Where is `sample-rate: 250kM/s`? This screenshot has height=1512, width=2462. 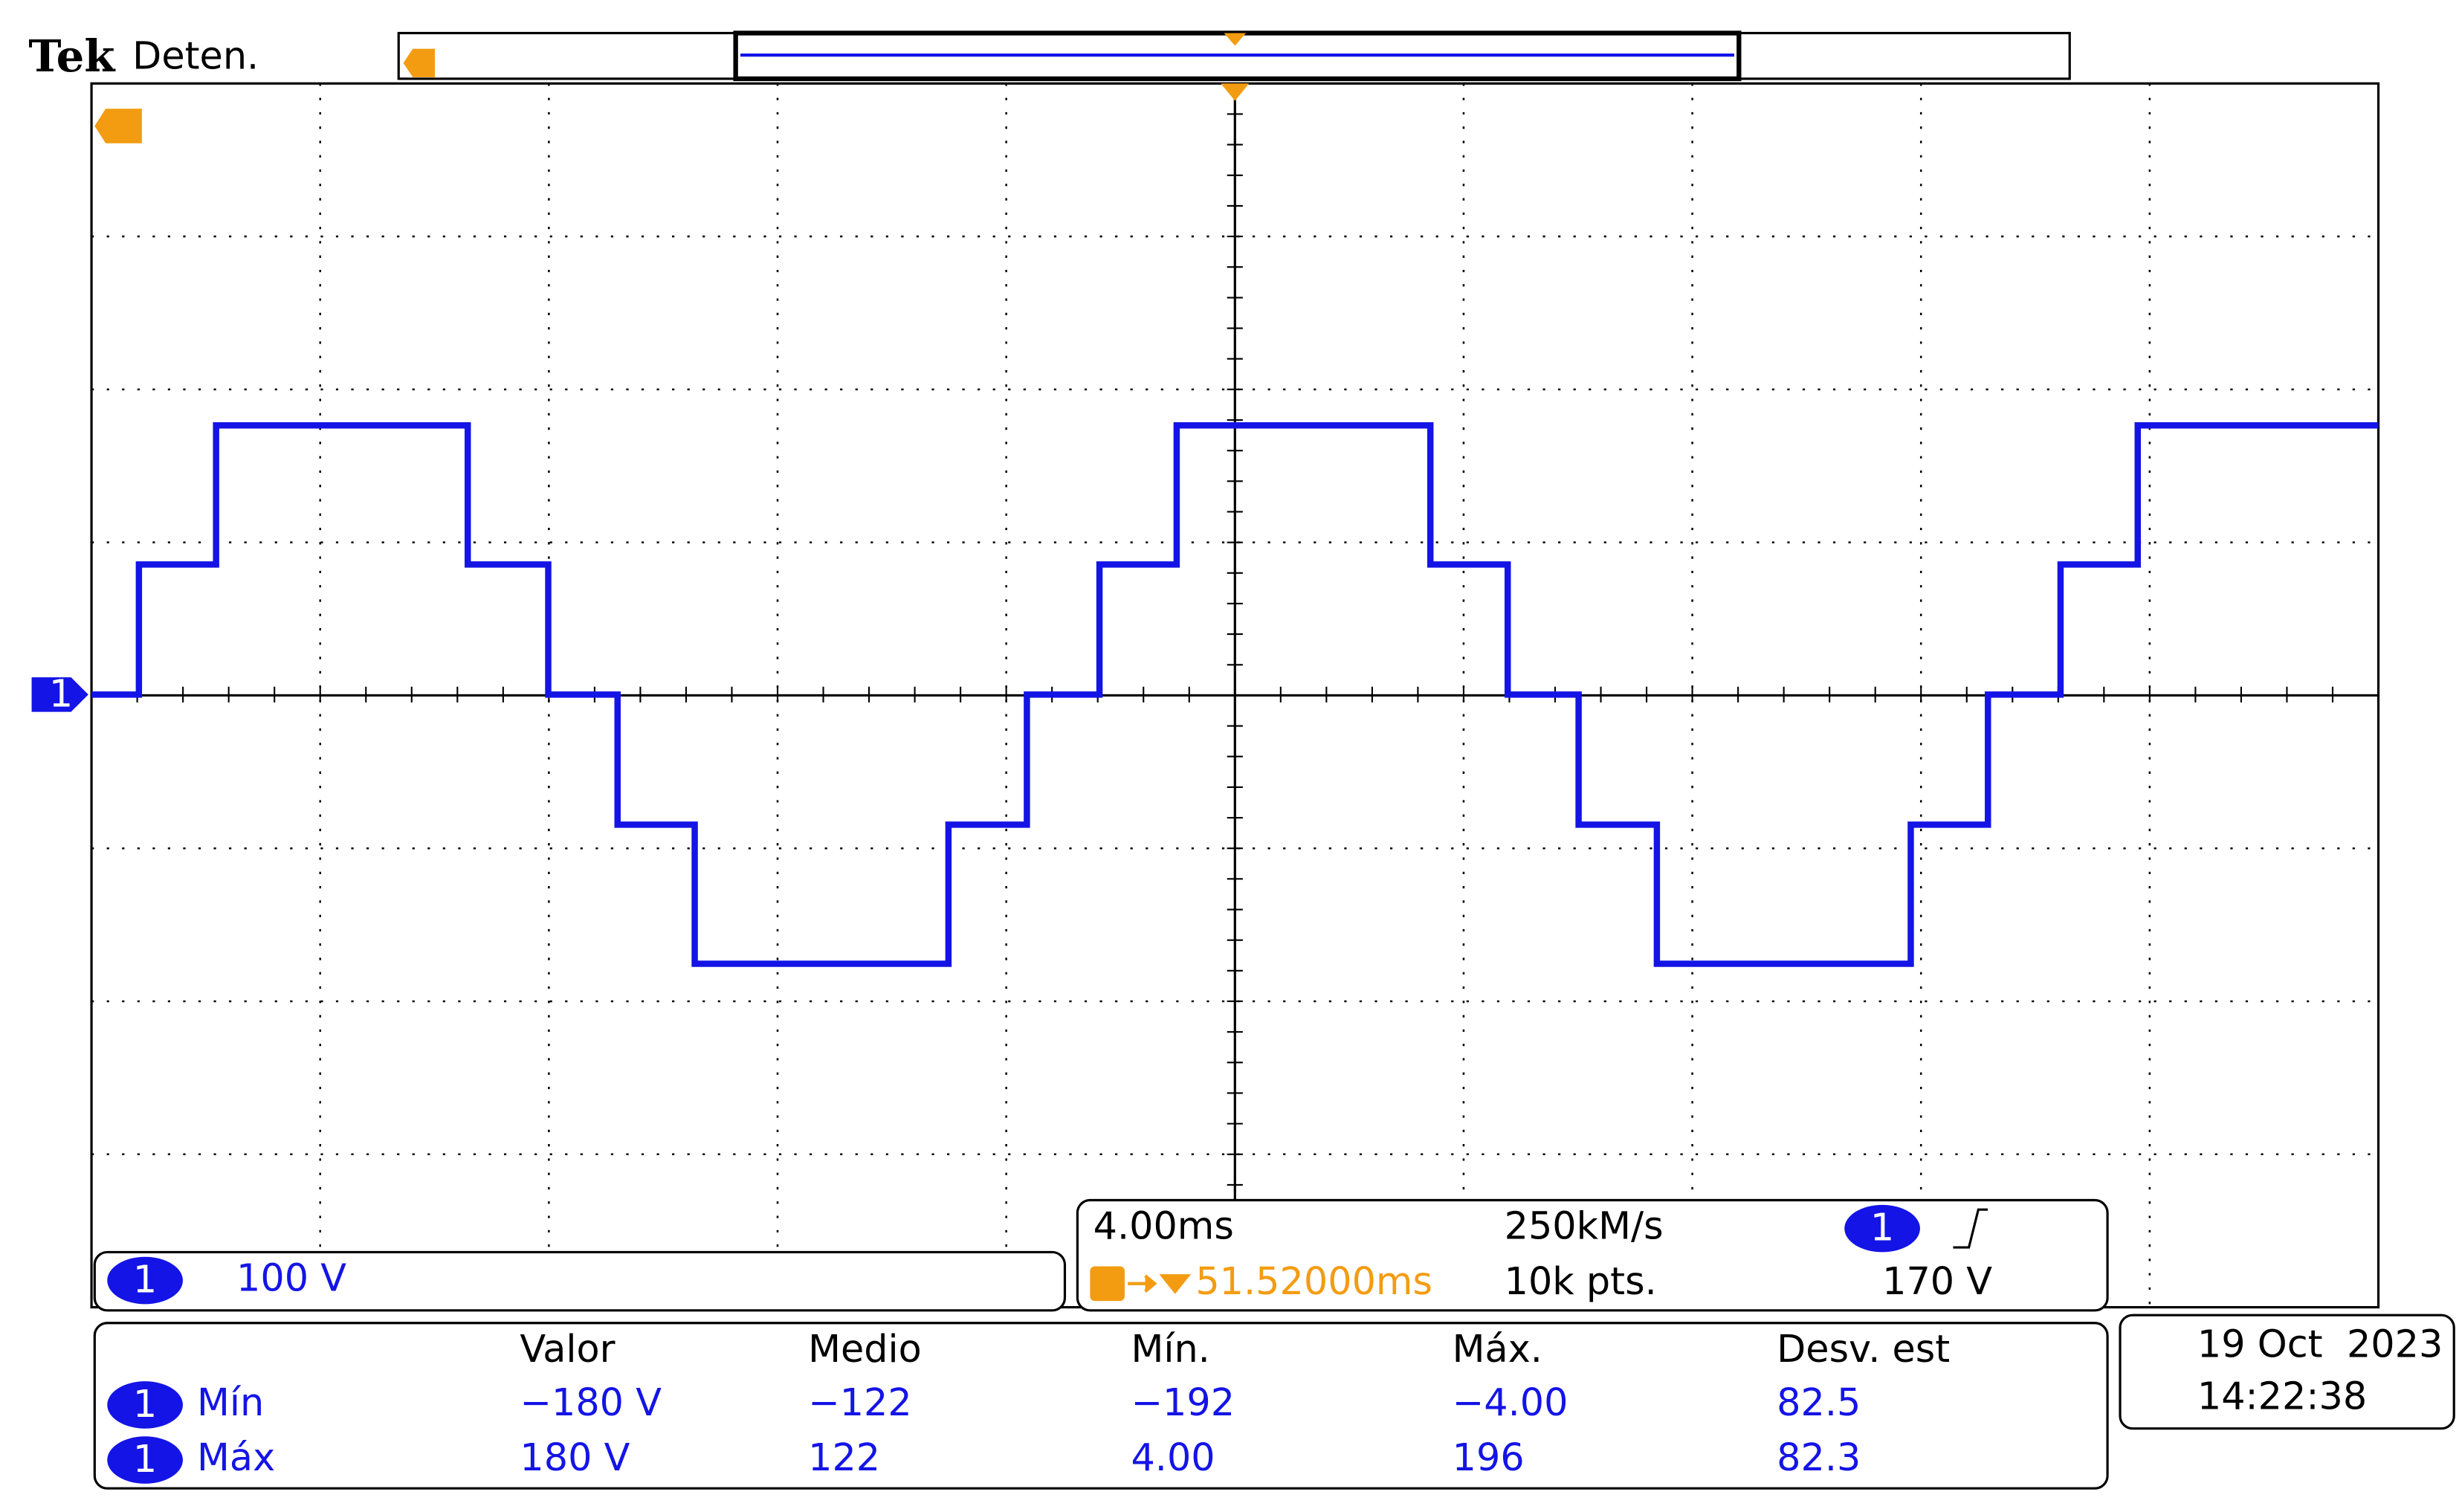 sample-rate: 250kM/s is located at coordinates (1584, 1226).